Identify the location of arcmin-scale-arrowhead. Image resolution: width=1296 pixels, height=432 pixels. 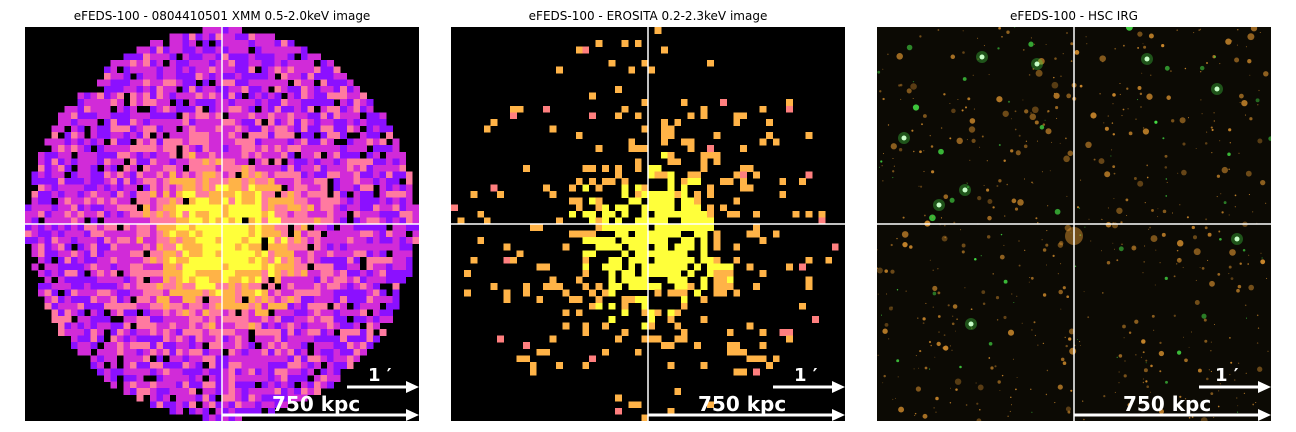
(412, 387).